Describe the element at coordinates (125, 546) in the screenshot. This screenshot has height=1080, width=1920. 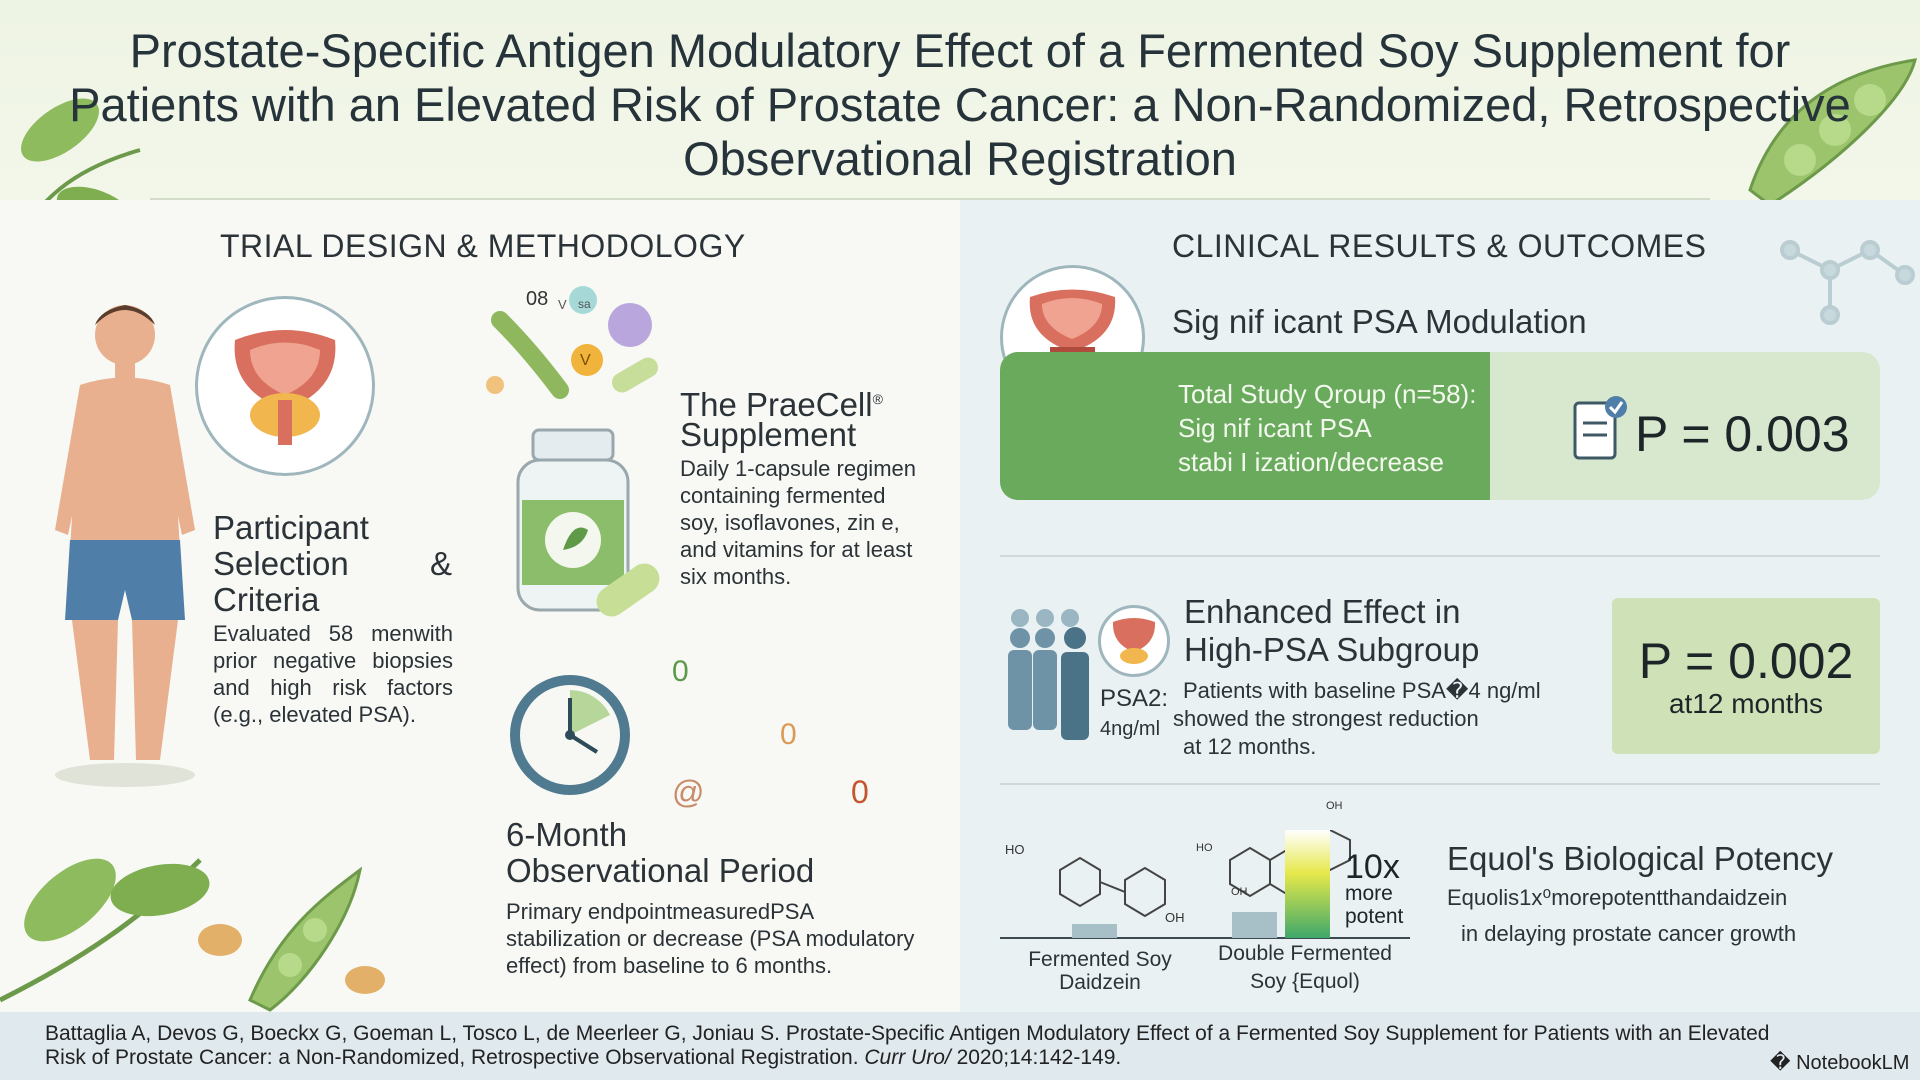
I see `male-participant-icon` at that location.